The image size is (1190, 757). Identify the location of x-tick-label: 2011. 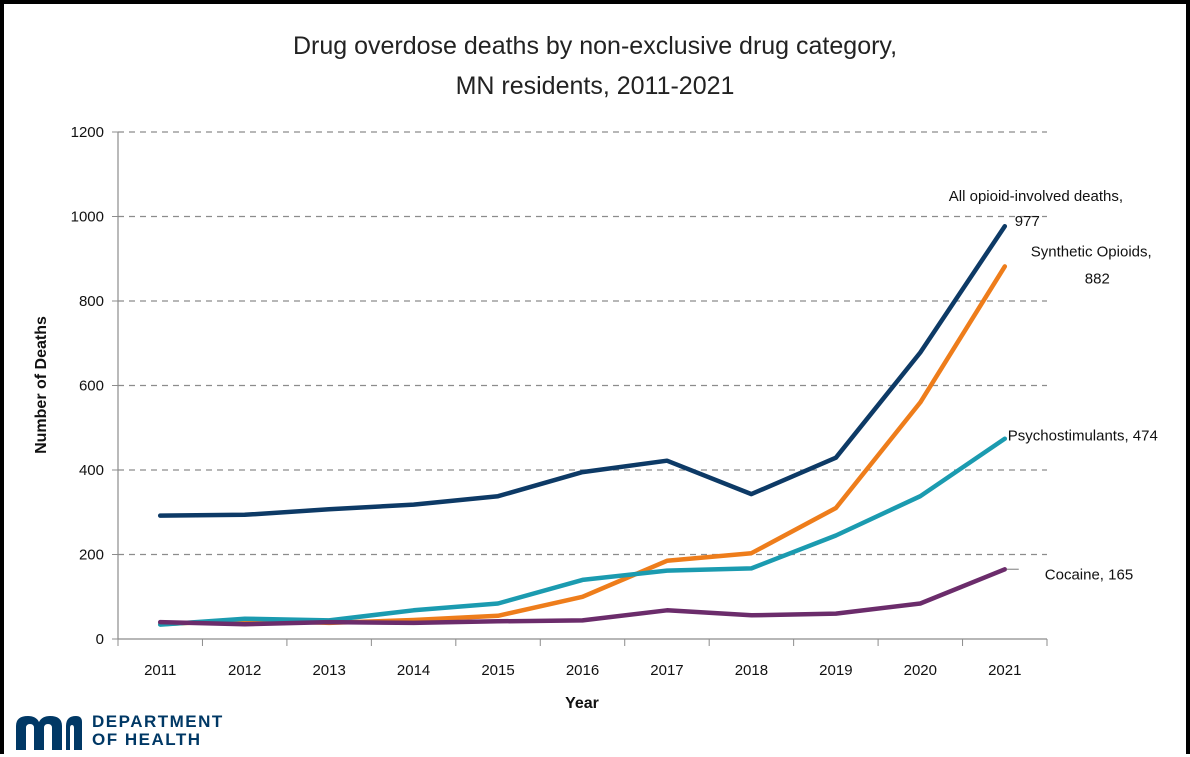
(160, 670).